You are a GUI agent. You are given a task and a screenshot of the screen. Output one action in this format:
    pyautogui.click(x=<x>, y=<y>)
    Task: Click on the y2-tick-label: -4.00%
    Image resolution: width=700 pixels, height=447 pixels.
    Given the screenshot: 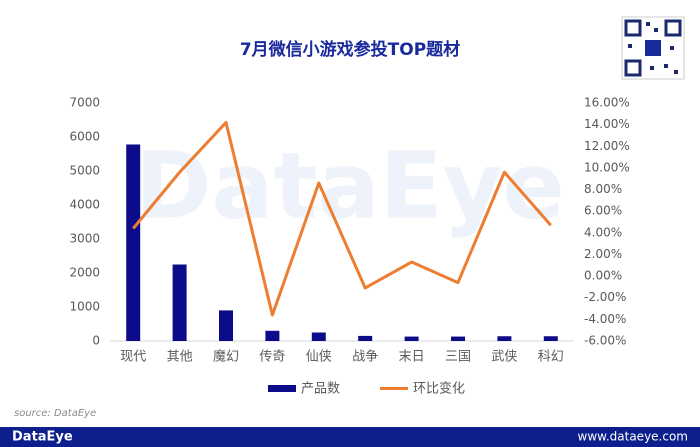 What is the action you would take?
    pyautogui.click(x=605, y=319)
    